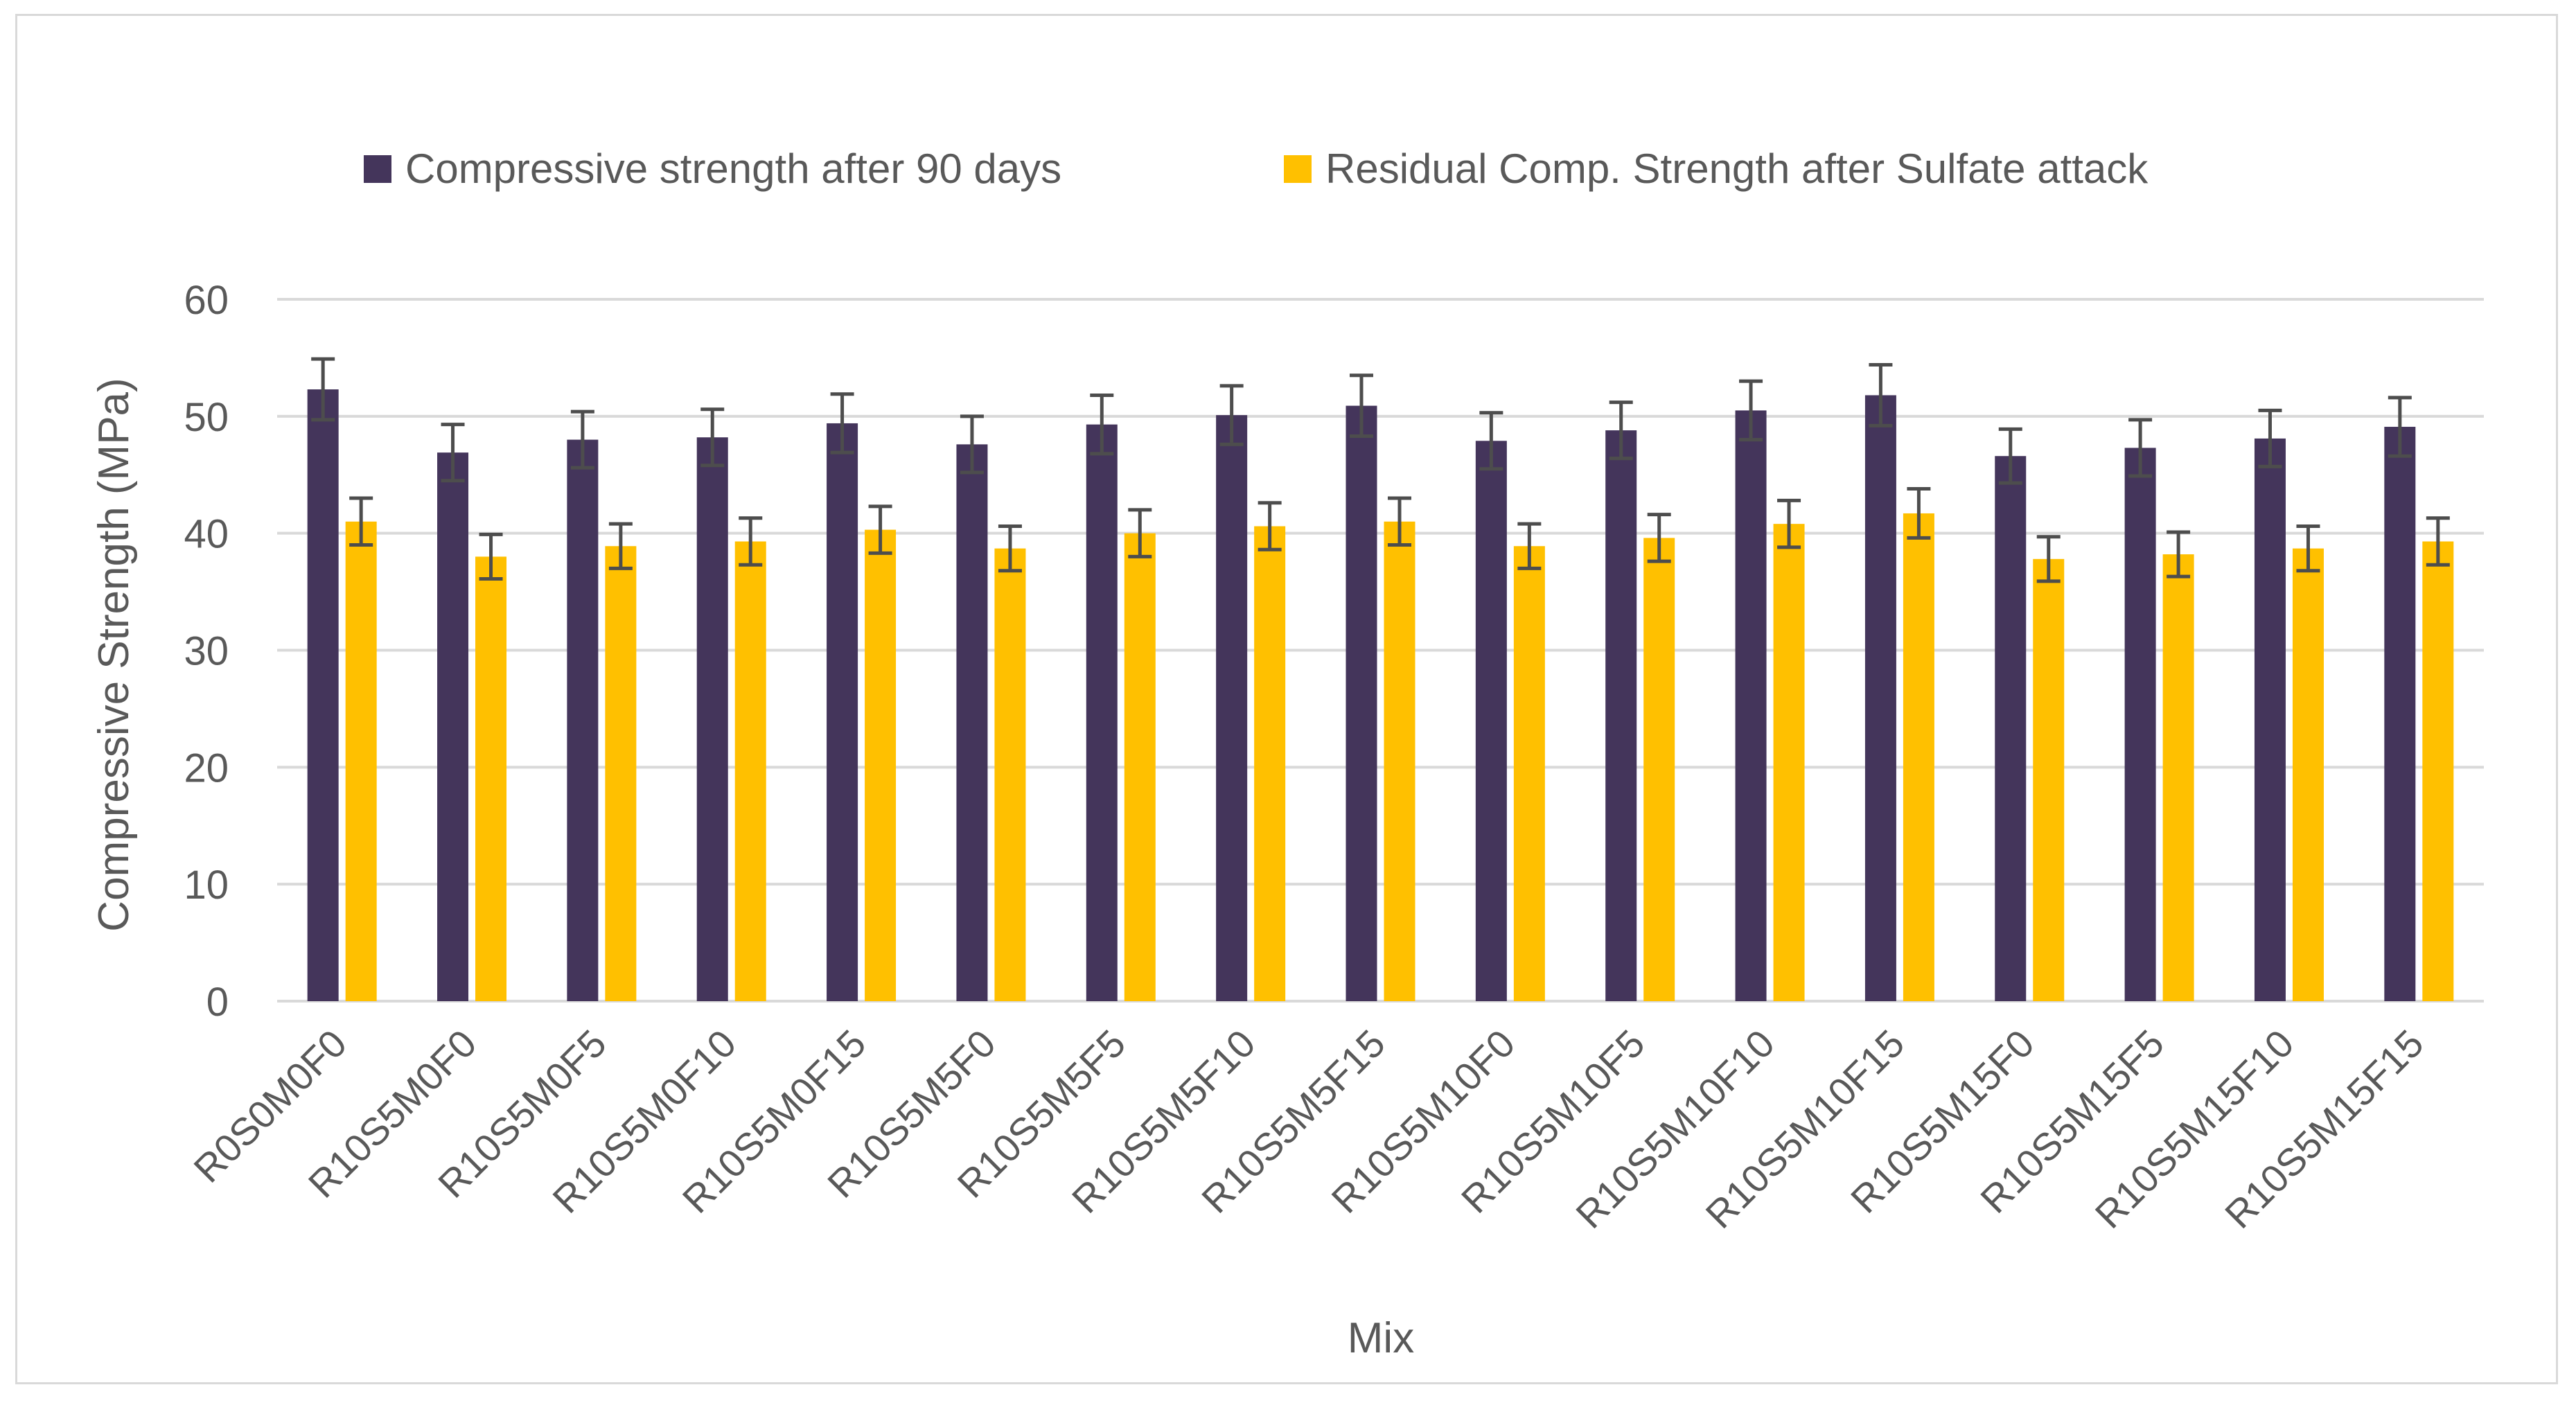 This screenshot has height=1403, width=2576. I want to click on legend-swatch-compressive-90d, so click(377, 169).